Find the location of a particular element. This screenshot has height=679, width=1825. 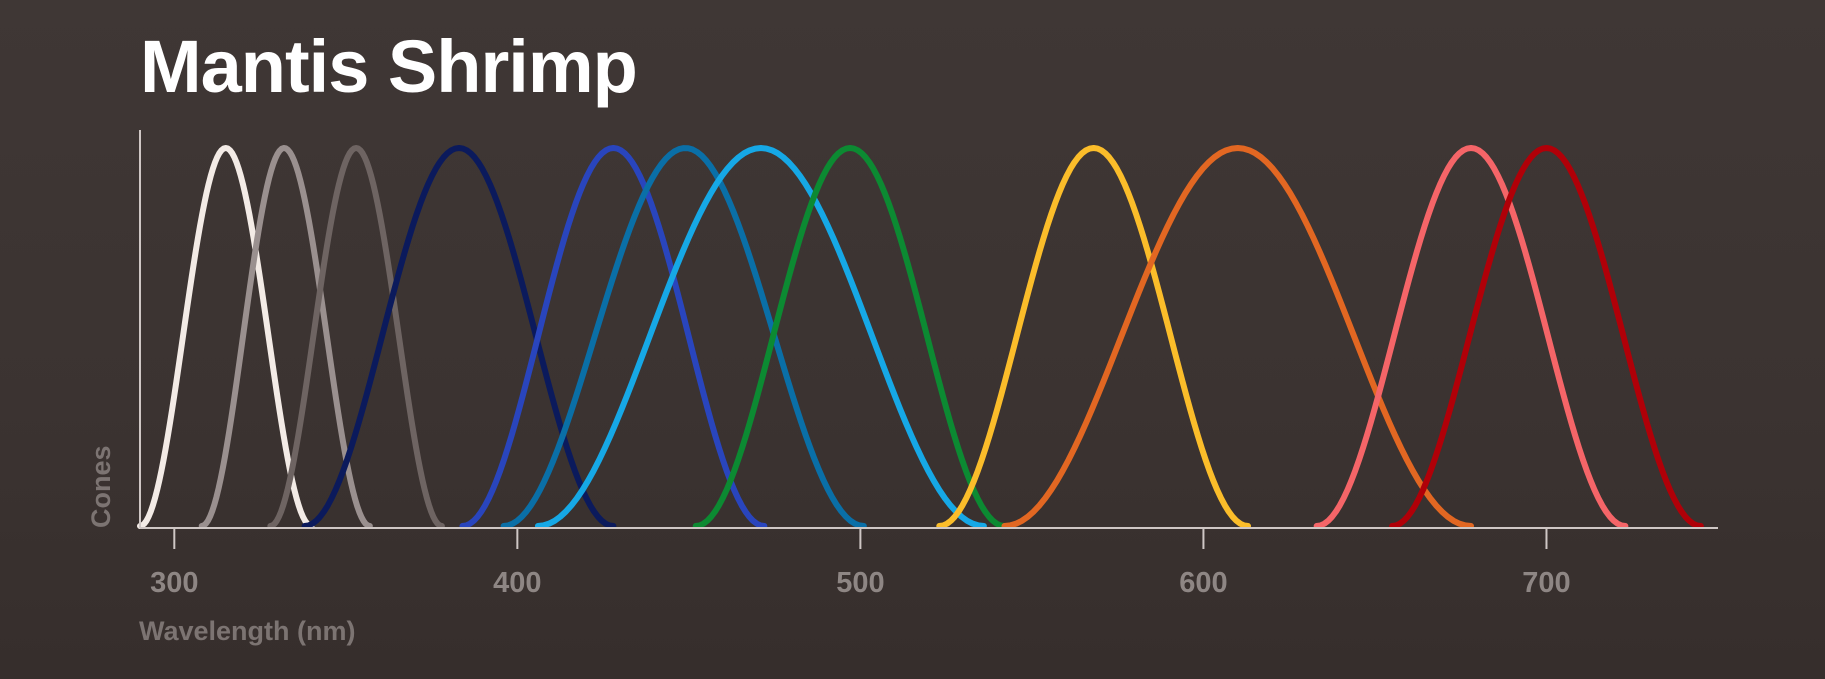

x-tick-label-600: 600 is located at coordinates (1203, 583).